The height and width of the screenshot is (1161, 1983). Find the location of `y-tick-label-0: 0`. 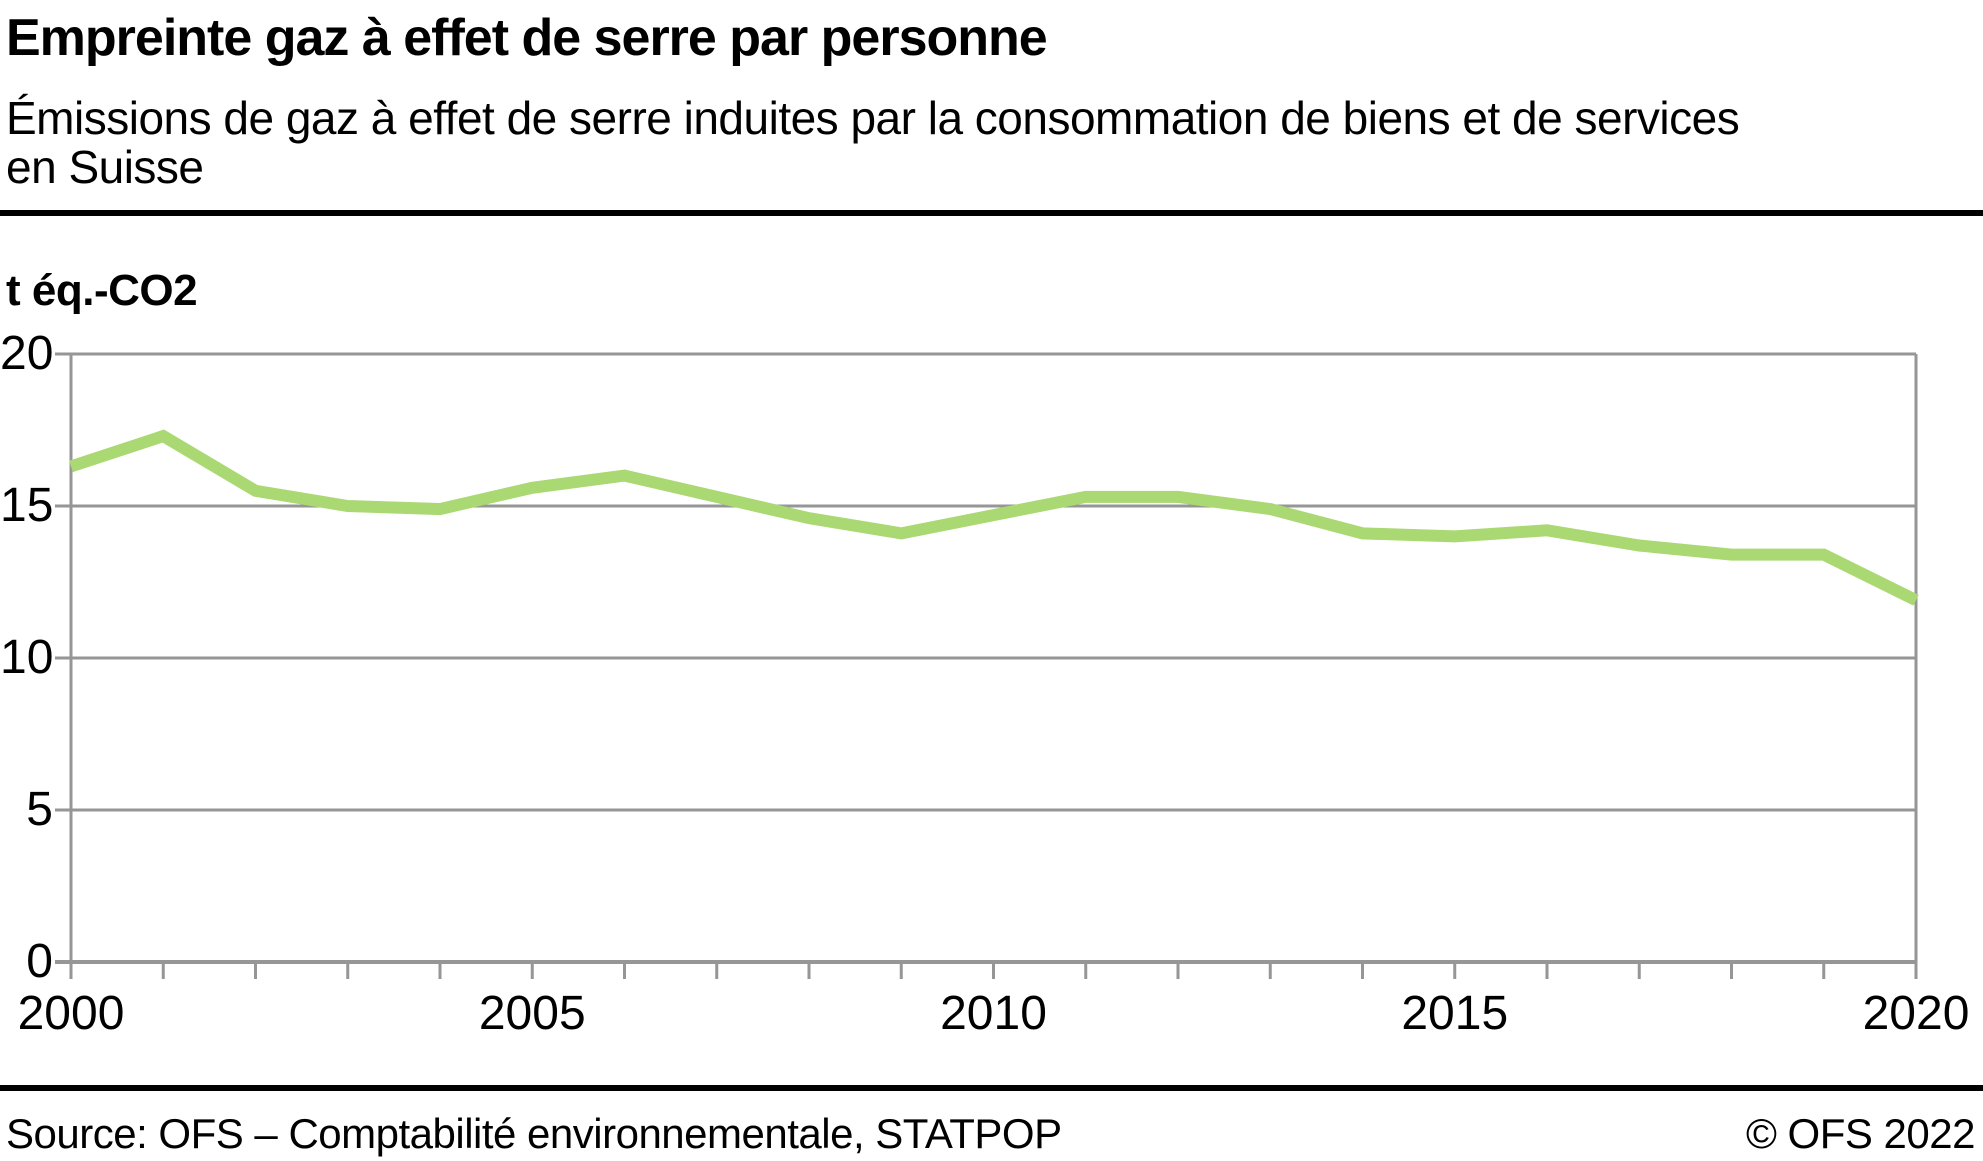

y-tick-label-0: 0 is located at coordinates (39, 961).